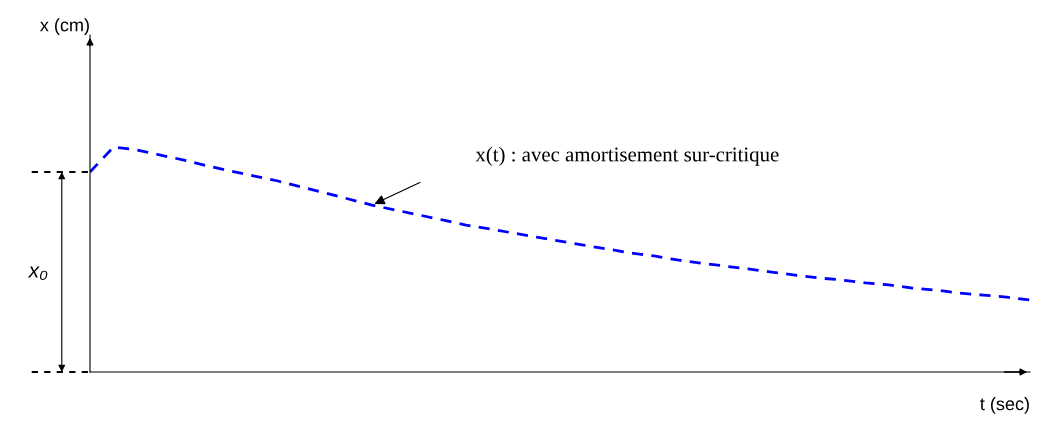 This screenshot has width=1041, height=426. What do you see at coordinates (37, 273) in the screenshot?
I see `text: x₀` at bounding box center [37, 273].